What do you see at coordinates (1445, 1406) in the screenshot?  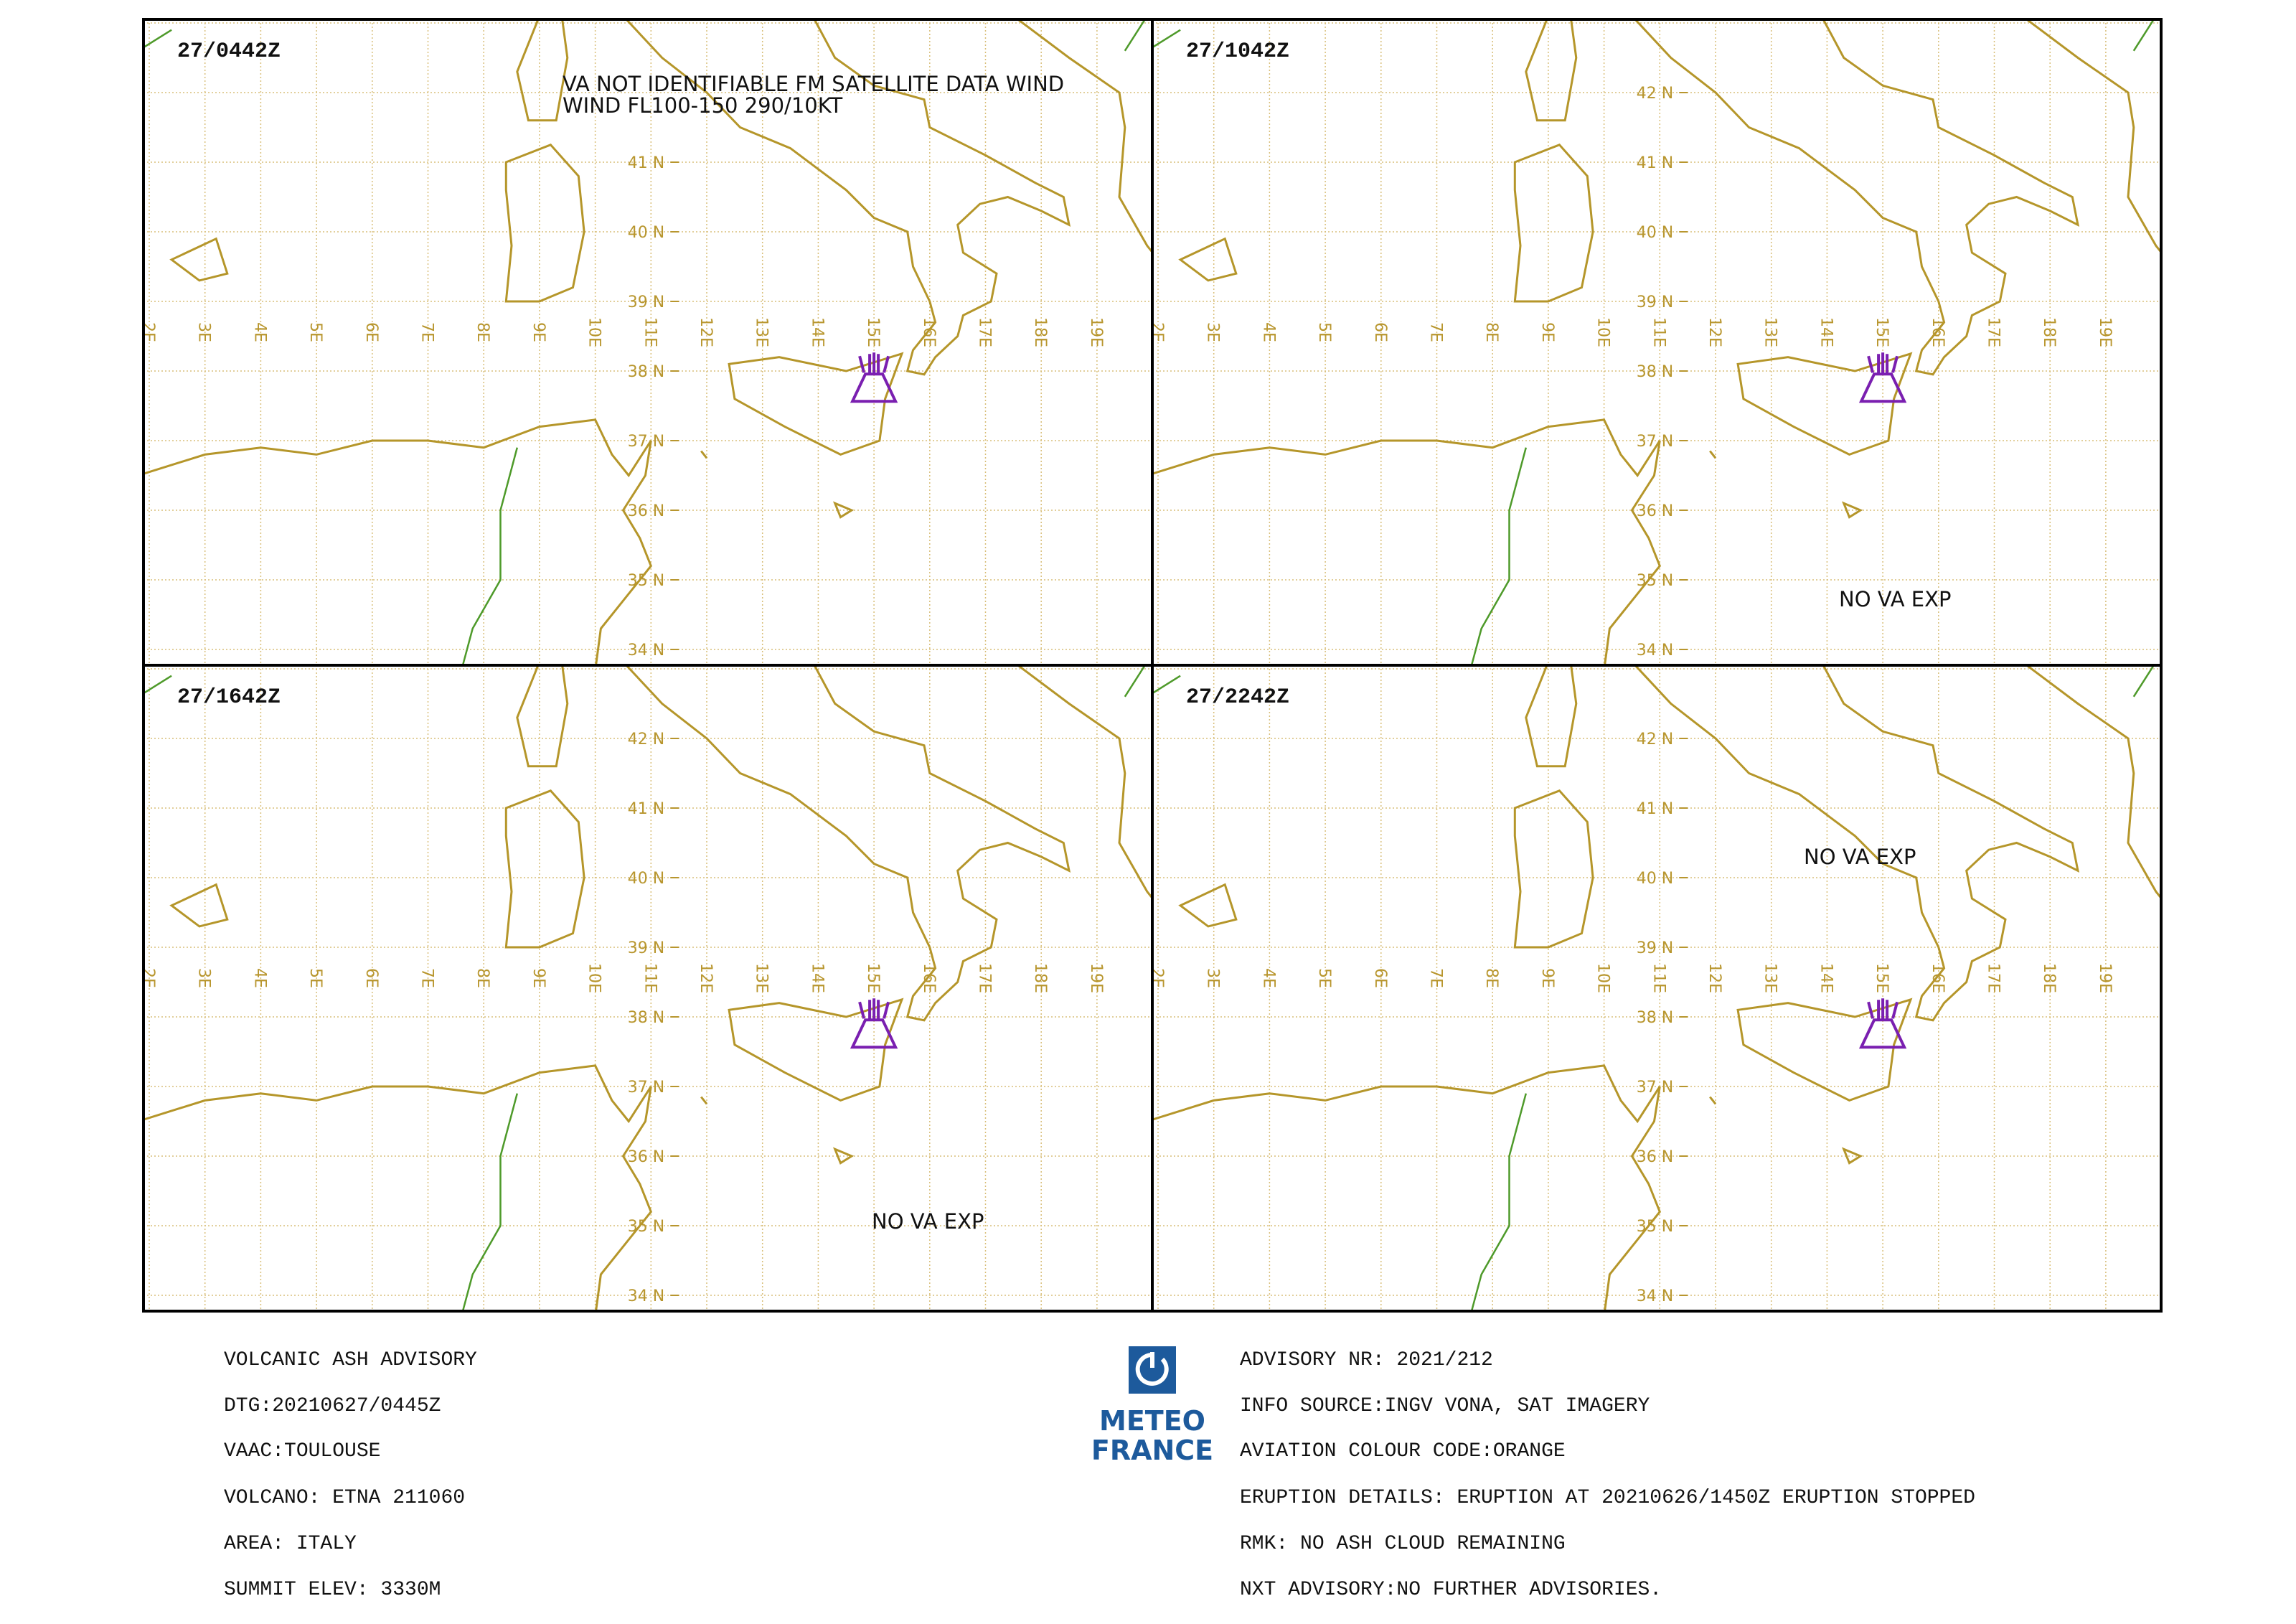 I see `advisory-field: INFO SOURCE:INGV VONA, SAT IMAGERY` at bounding box center [1445, 1406].